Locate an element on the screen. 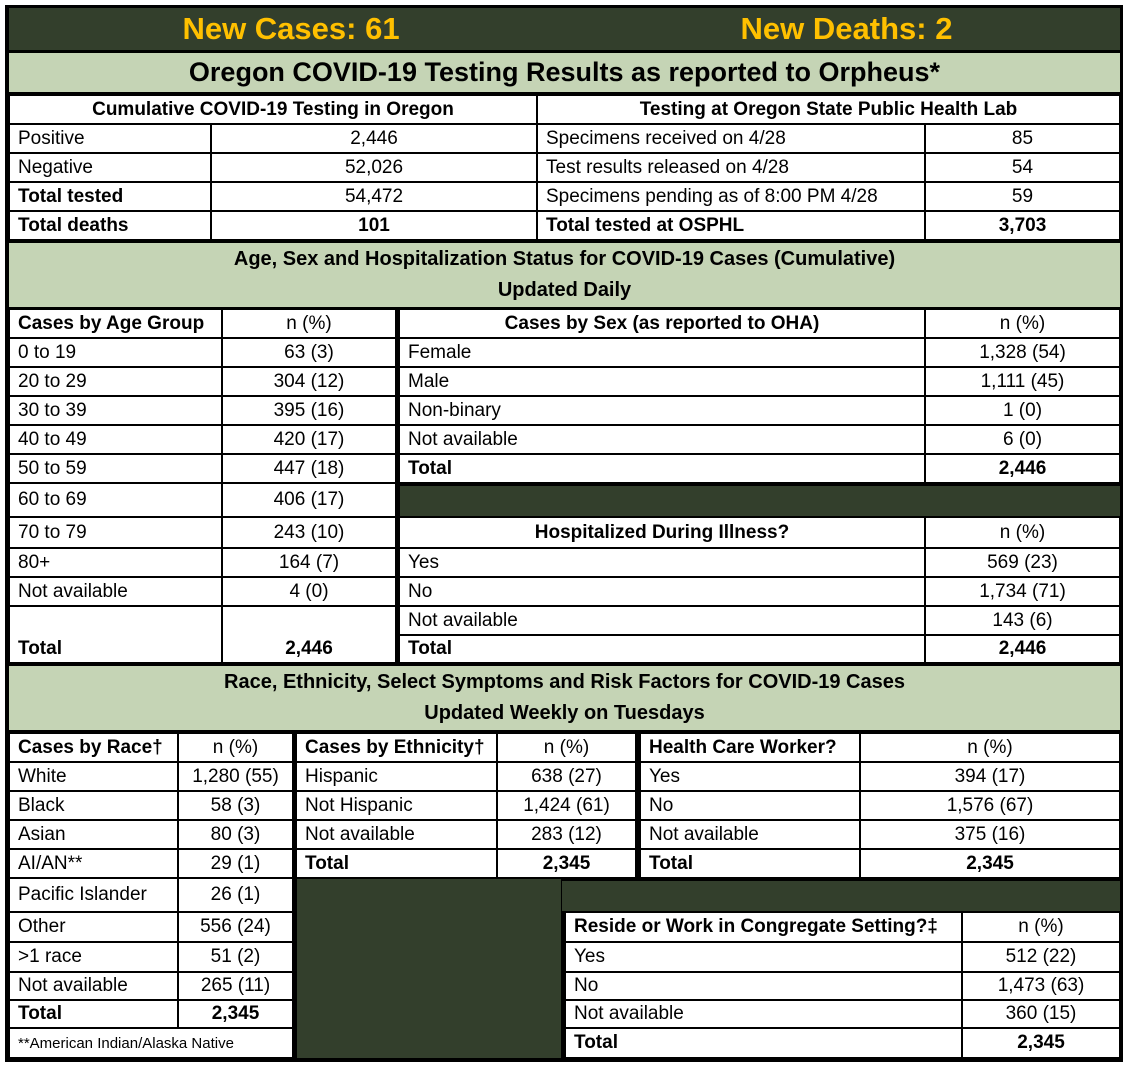 This screenshot has height=1068, width=1130. row-value: 375 (16) is located at coordinates (990, 834).